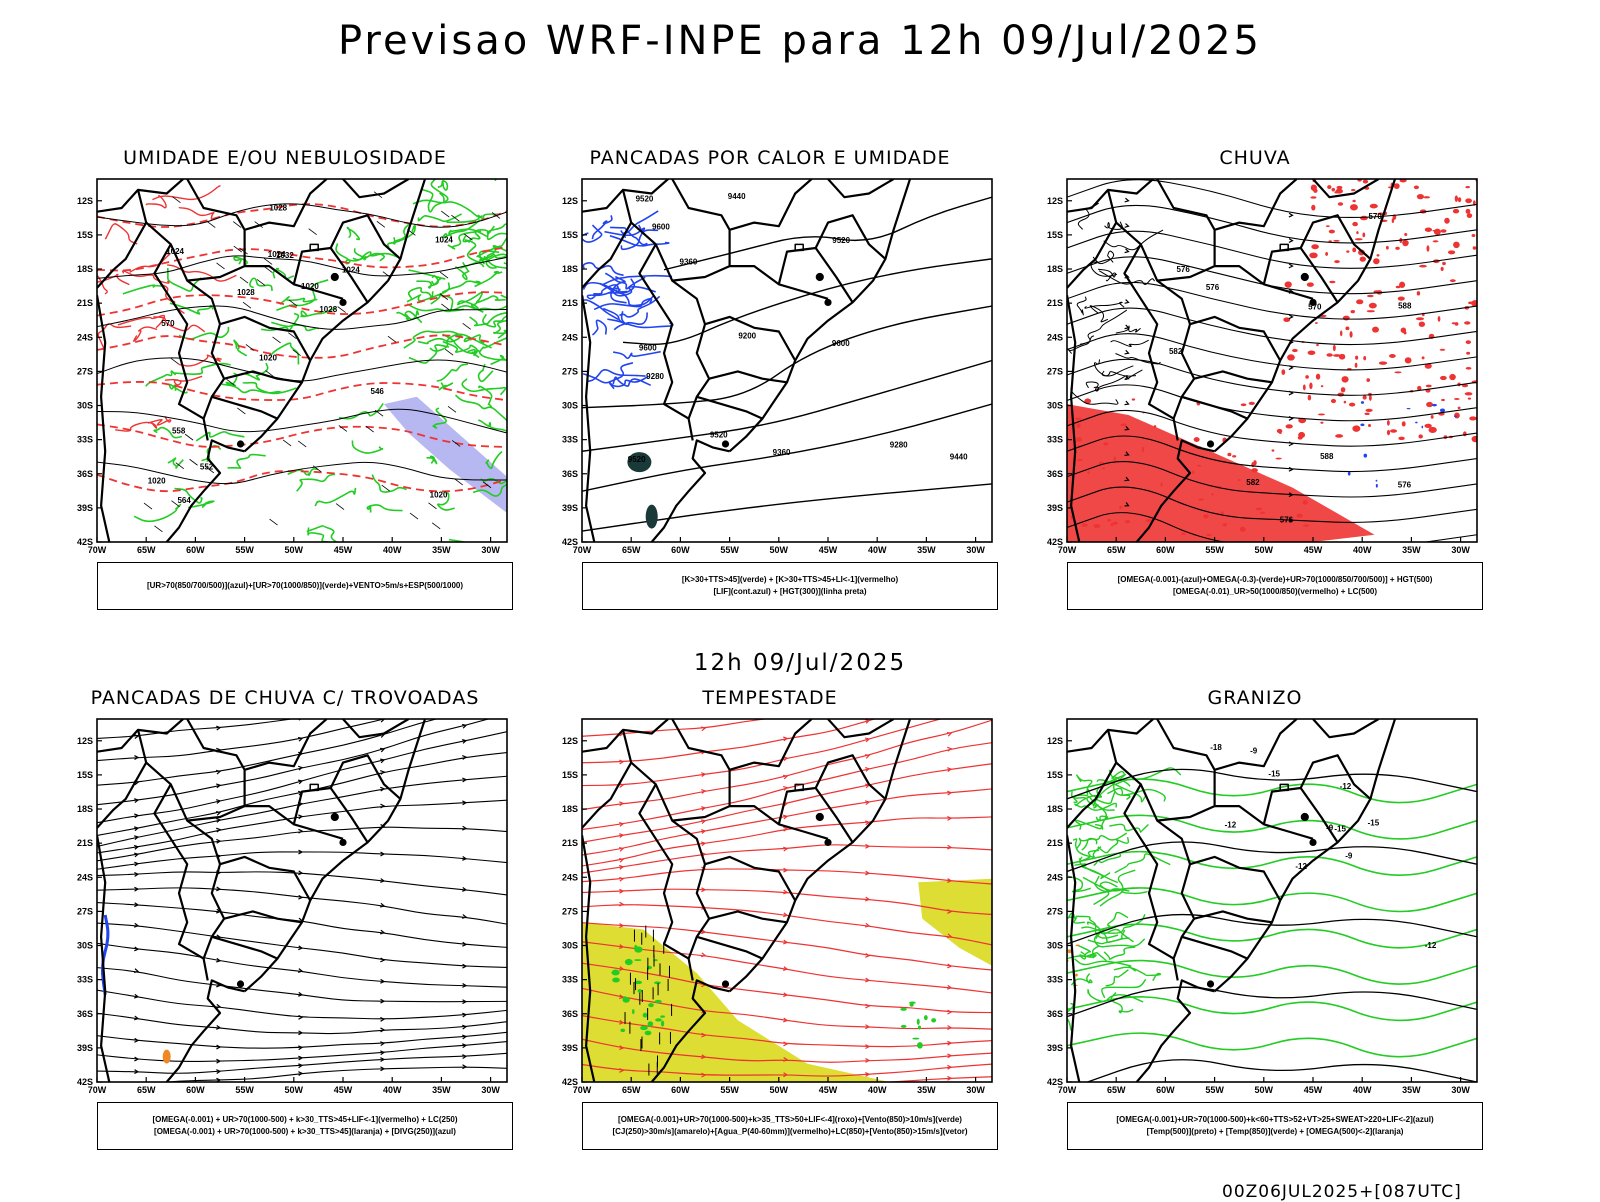  I want to click on contour-label: 1020, so click(157, 480).